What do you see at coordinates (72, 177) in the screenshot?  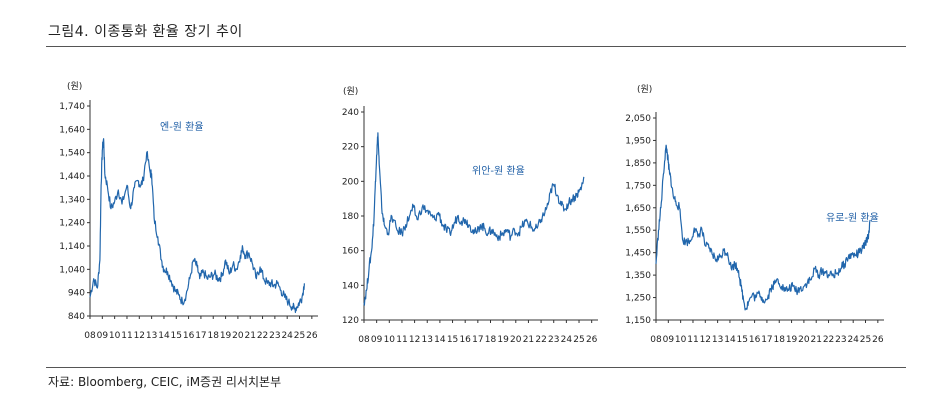 I see `y-tick-label: 1,440` at bounding box center [72, 177].